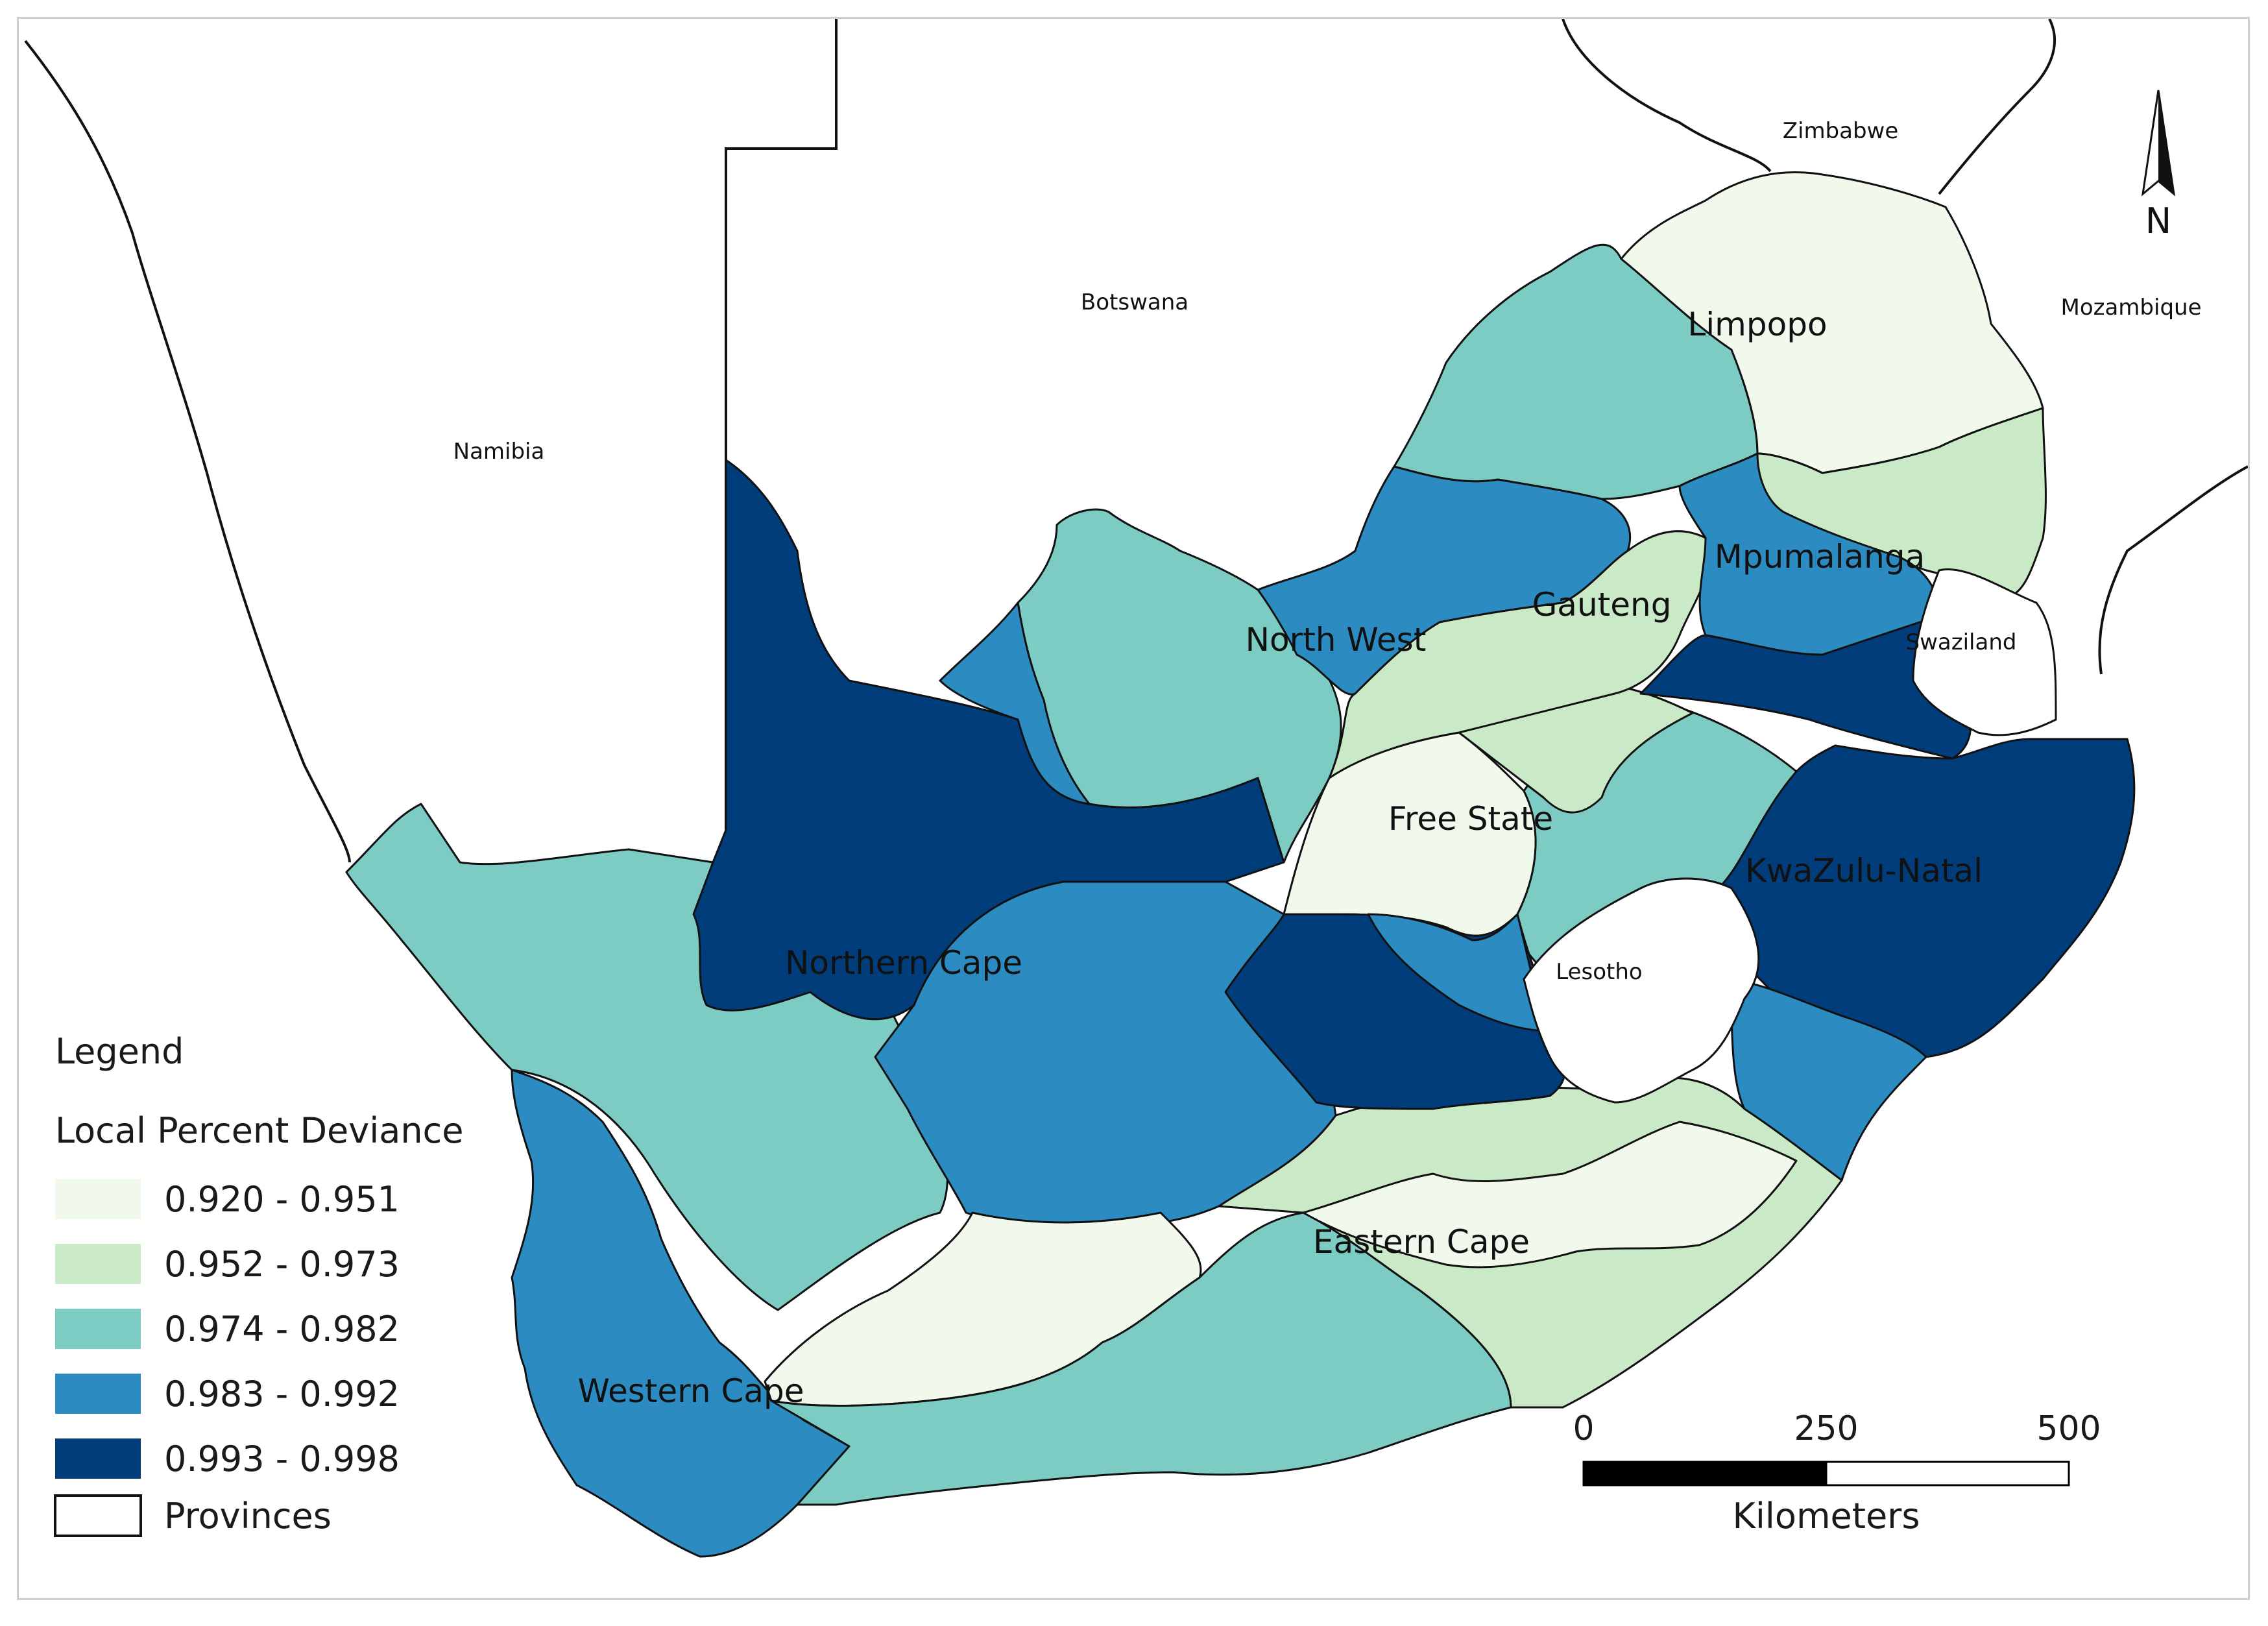 The height and width of the screenshot is (1626, 2268). I want to click on scale-bar-black, so click(1705, 1473).